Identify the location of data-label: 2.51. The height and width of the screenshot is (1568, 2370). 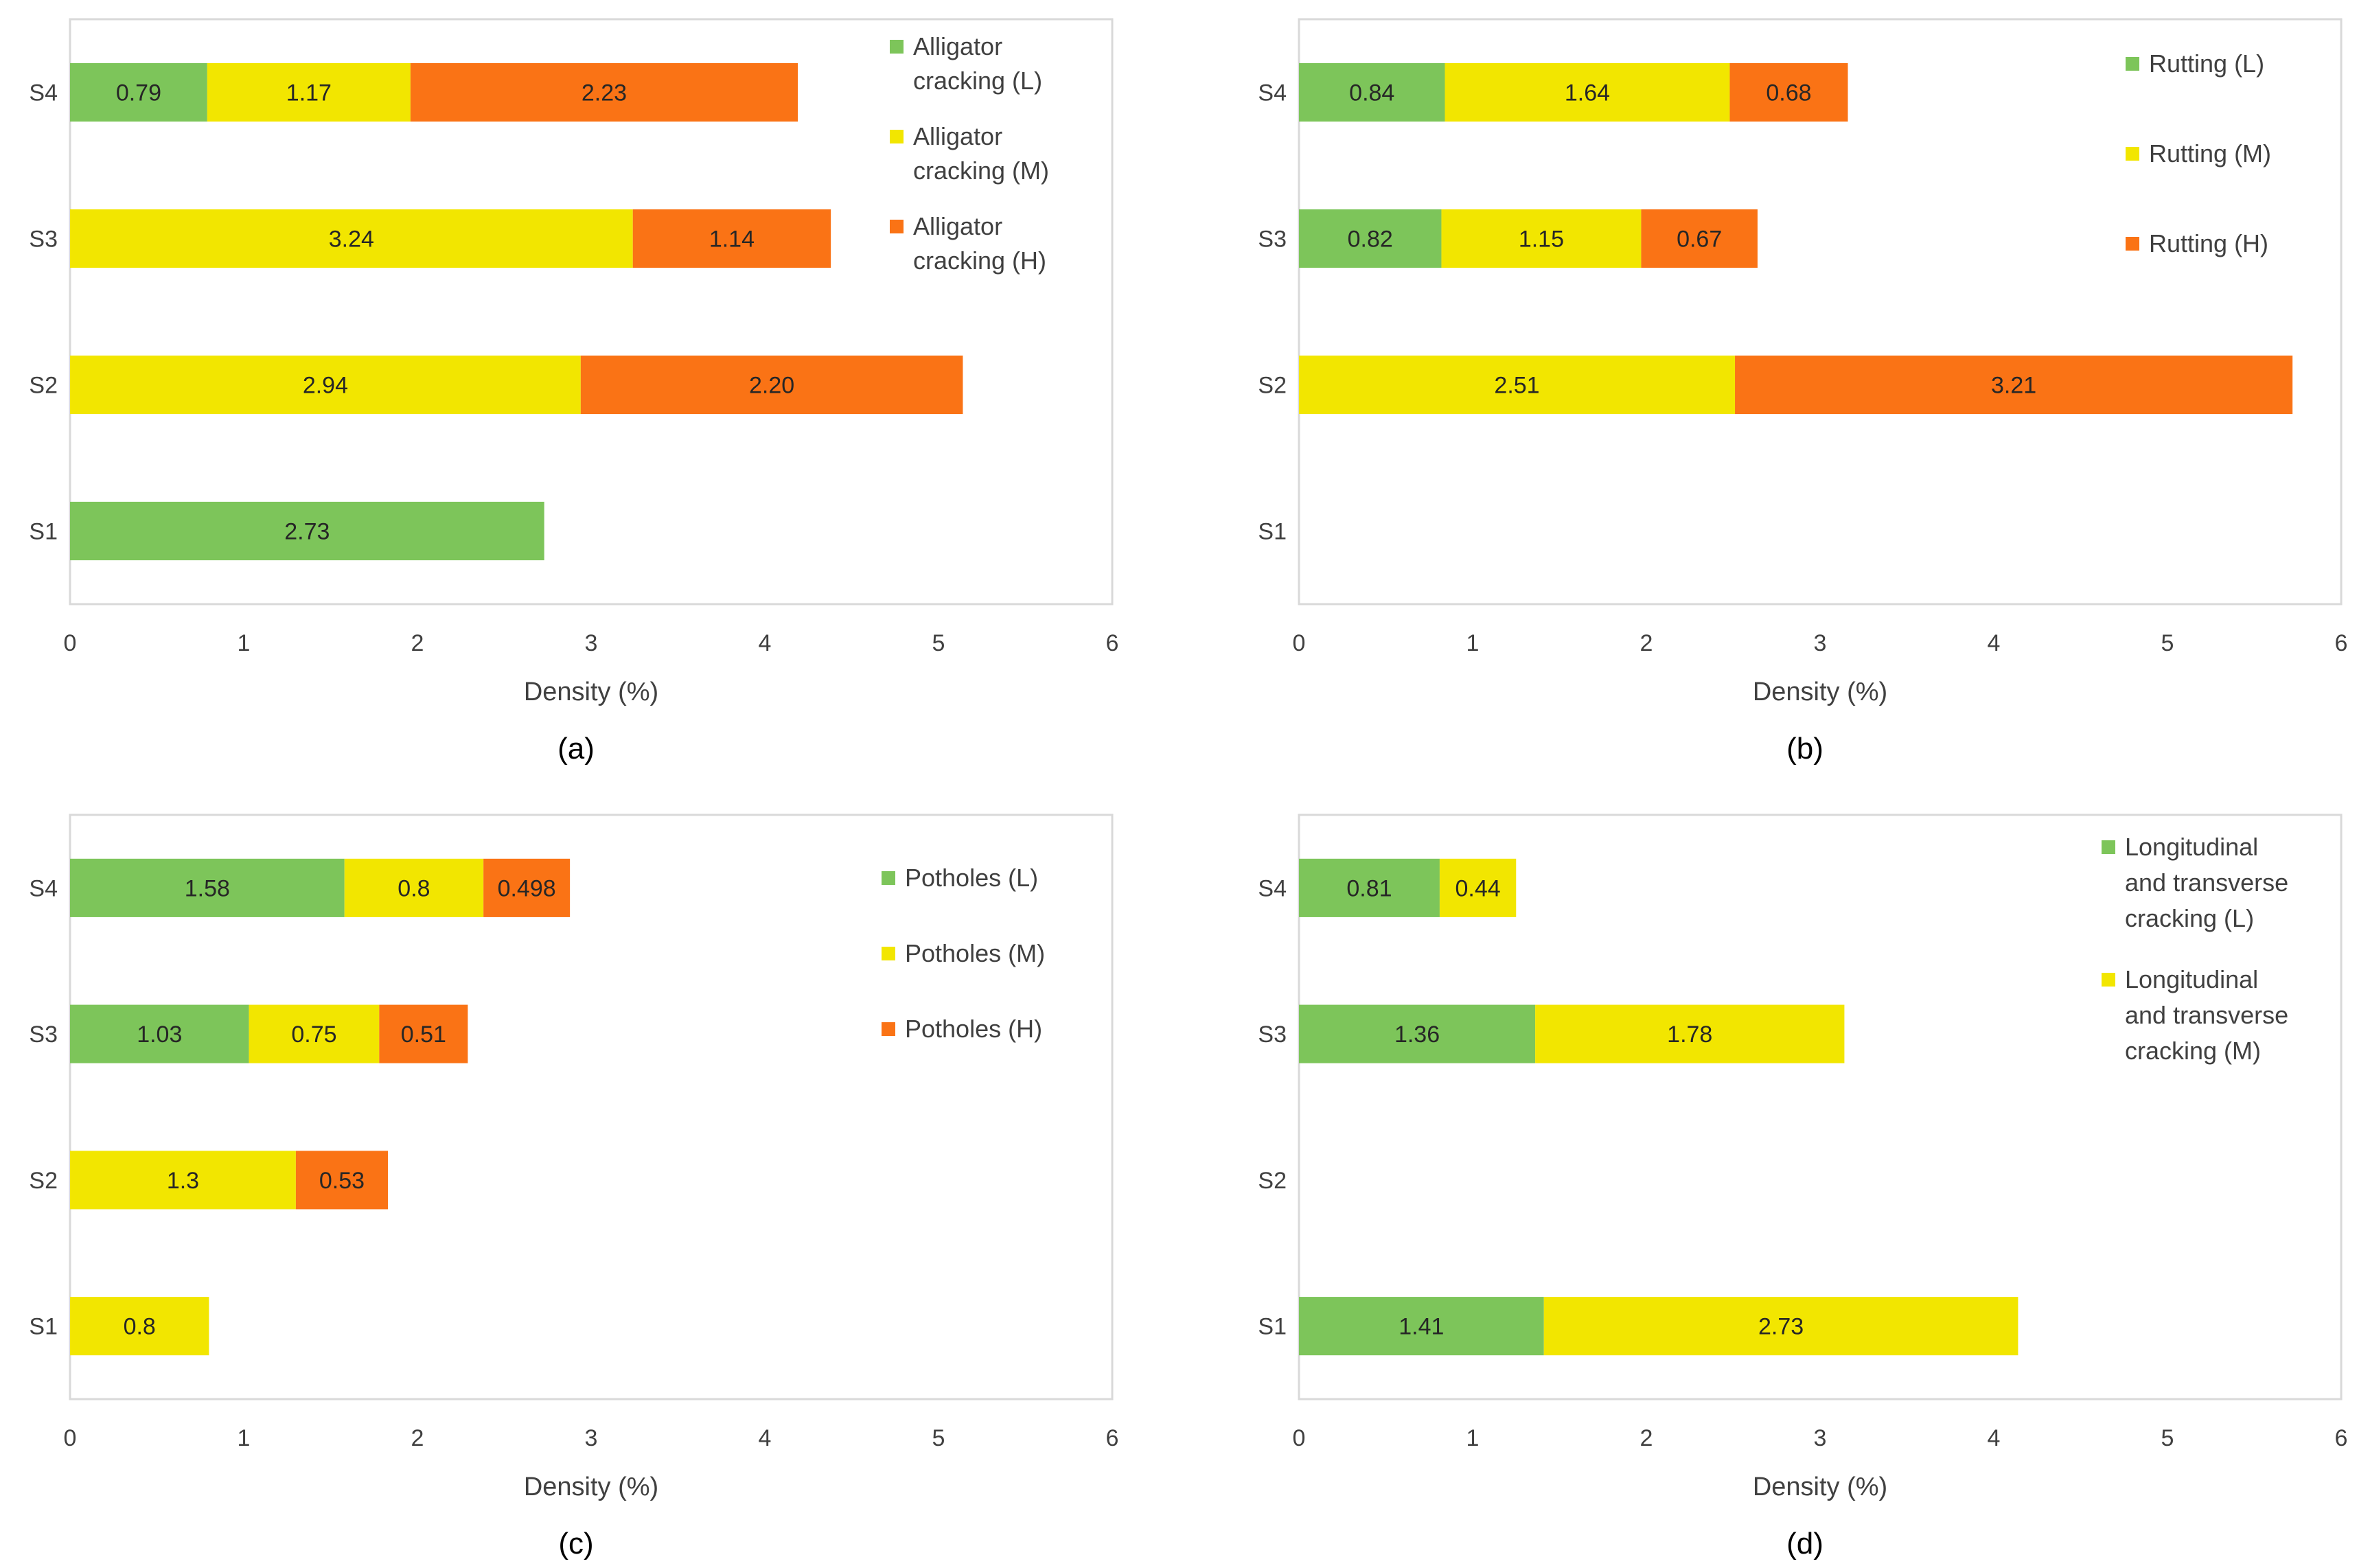
(1516, 386).